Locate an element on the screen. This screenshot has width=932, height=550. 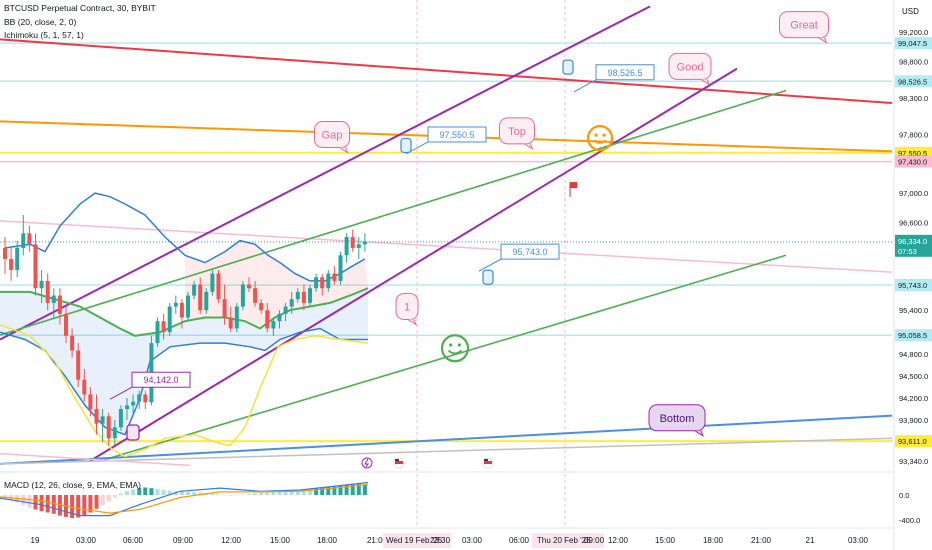
time-highlight-label: 09:00 is located at coordinates (594, 540).